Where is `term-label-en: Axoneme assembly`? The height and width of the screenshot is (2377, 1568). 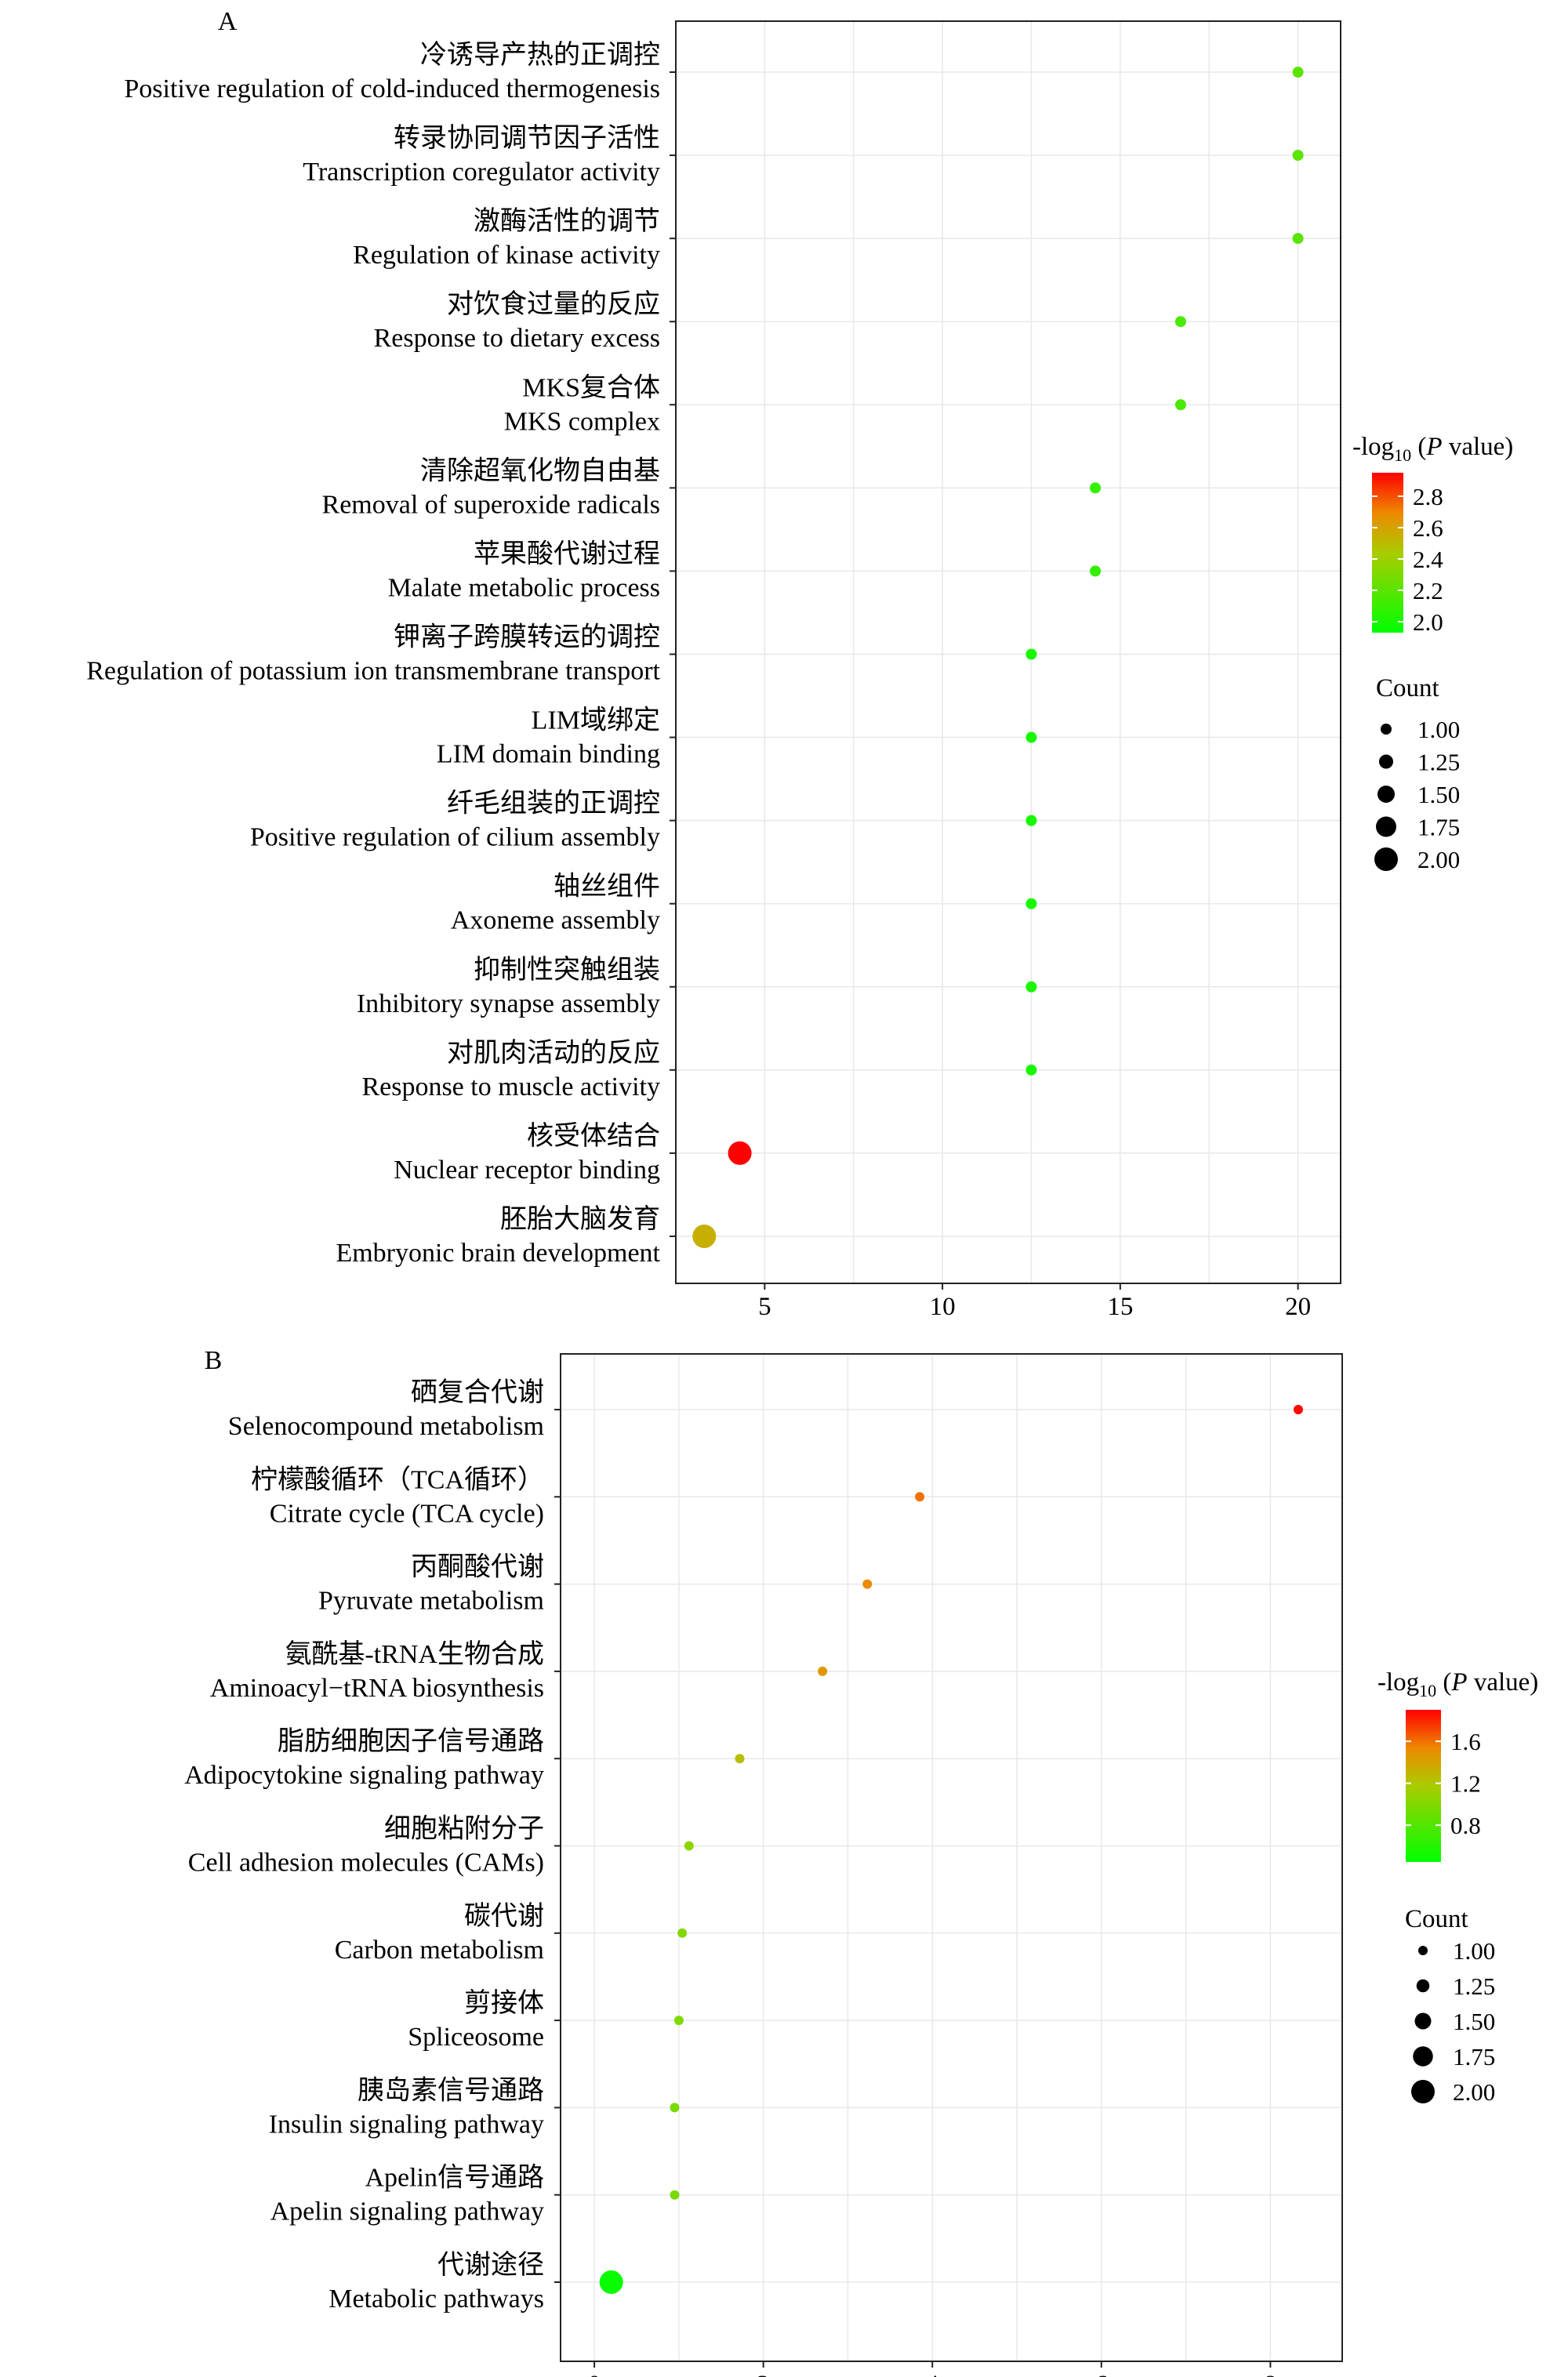 term-label-en: Axoneme assembly is located at coordinates (555, 920).